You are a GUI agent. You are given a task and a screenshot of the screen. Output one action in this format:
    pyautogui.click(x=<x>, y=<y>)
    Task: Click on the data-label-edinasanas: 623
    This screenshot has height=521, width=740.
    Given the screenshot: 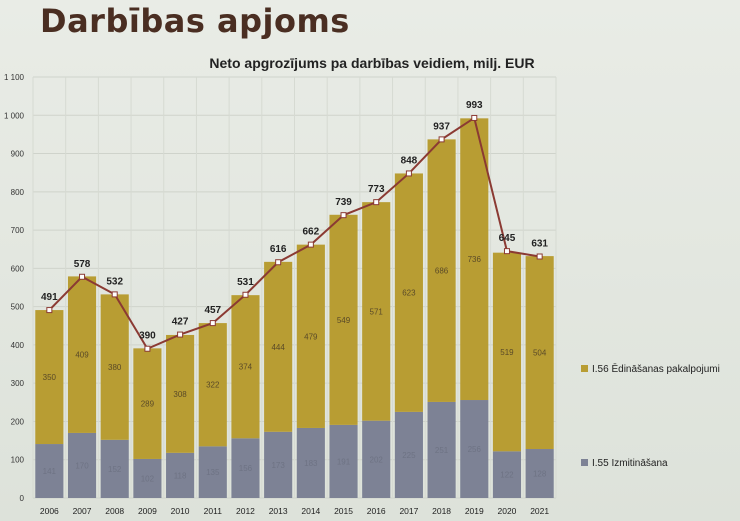 What is the action you would take?
    pyautogui.click(x=409, y=293)
    